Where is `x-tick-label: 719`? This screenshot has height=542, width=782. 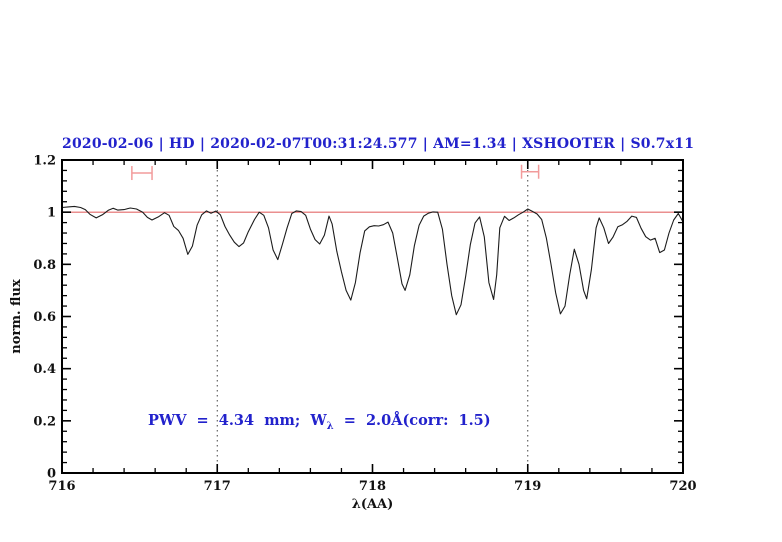
x-tick-label: 719 is located at coordinates (527, 486).